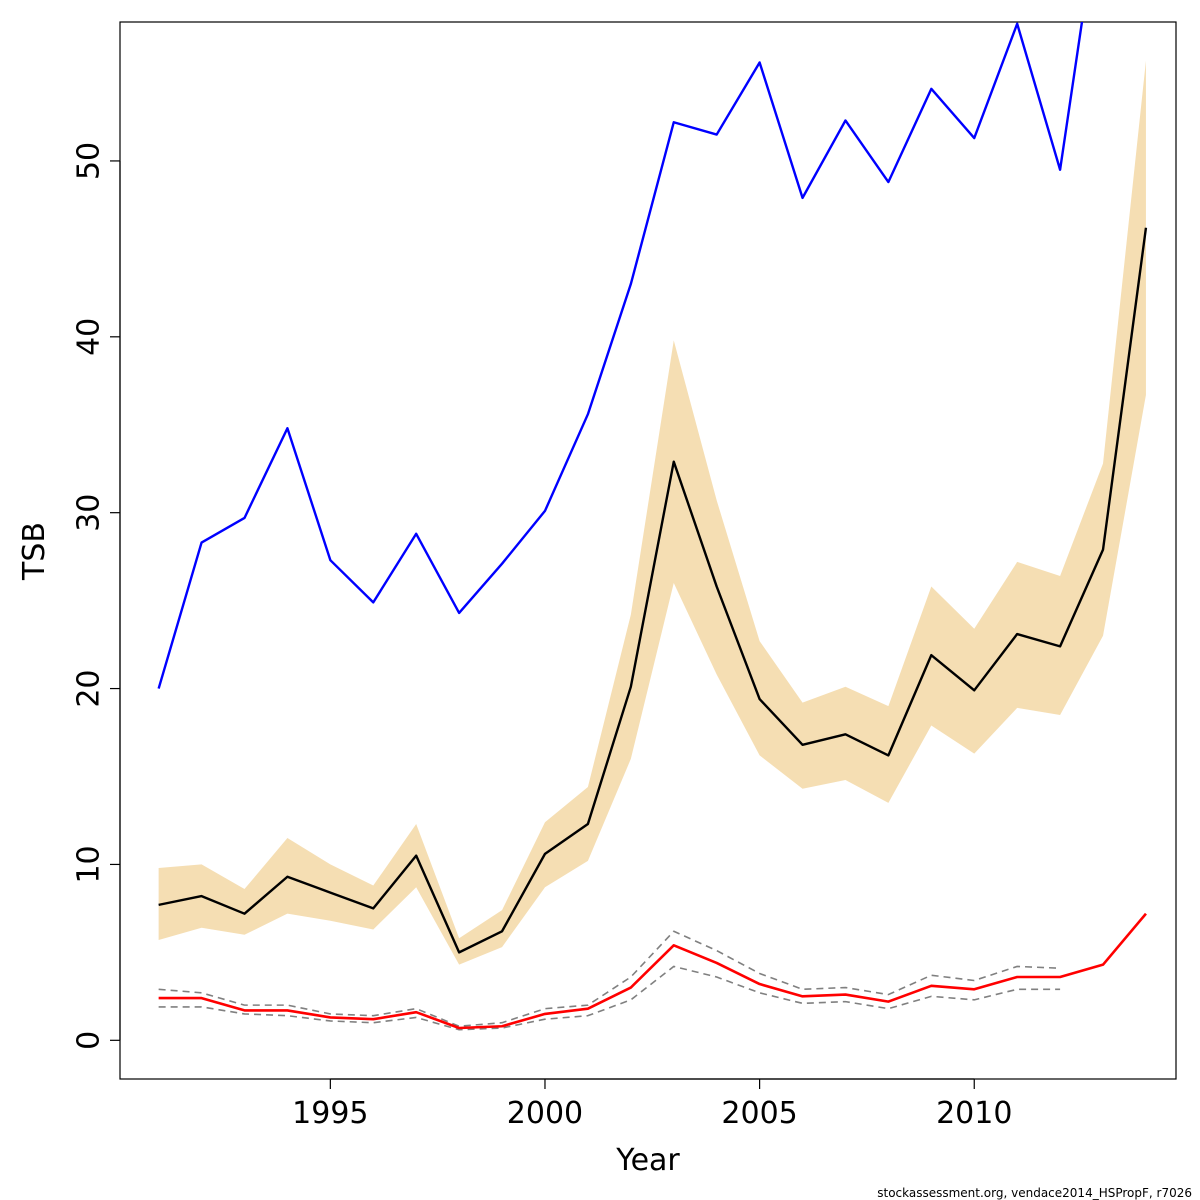 This screenshot has width=1200, height=1200. Describe the element at coordinates (89, 513) in the screenshot. I see `y-tick-label: 30` at that location.